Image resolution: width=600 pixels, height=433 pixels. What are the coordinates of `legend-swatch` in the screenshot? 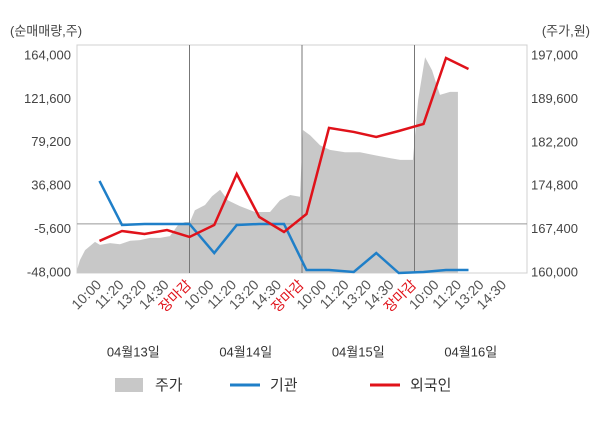 It's located at (129, 385).